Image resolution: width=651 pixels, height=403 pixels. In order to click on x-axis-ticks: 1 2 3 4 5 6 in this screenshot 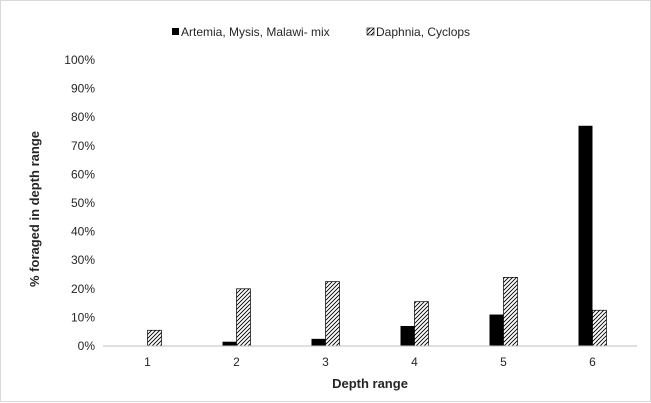, I will do `click(370, 362)`.